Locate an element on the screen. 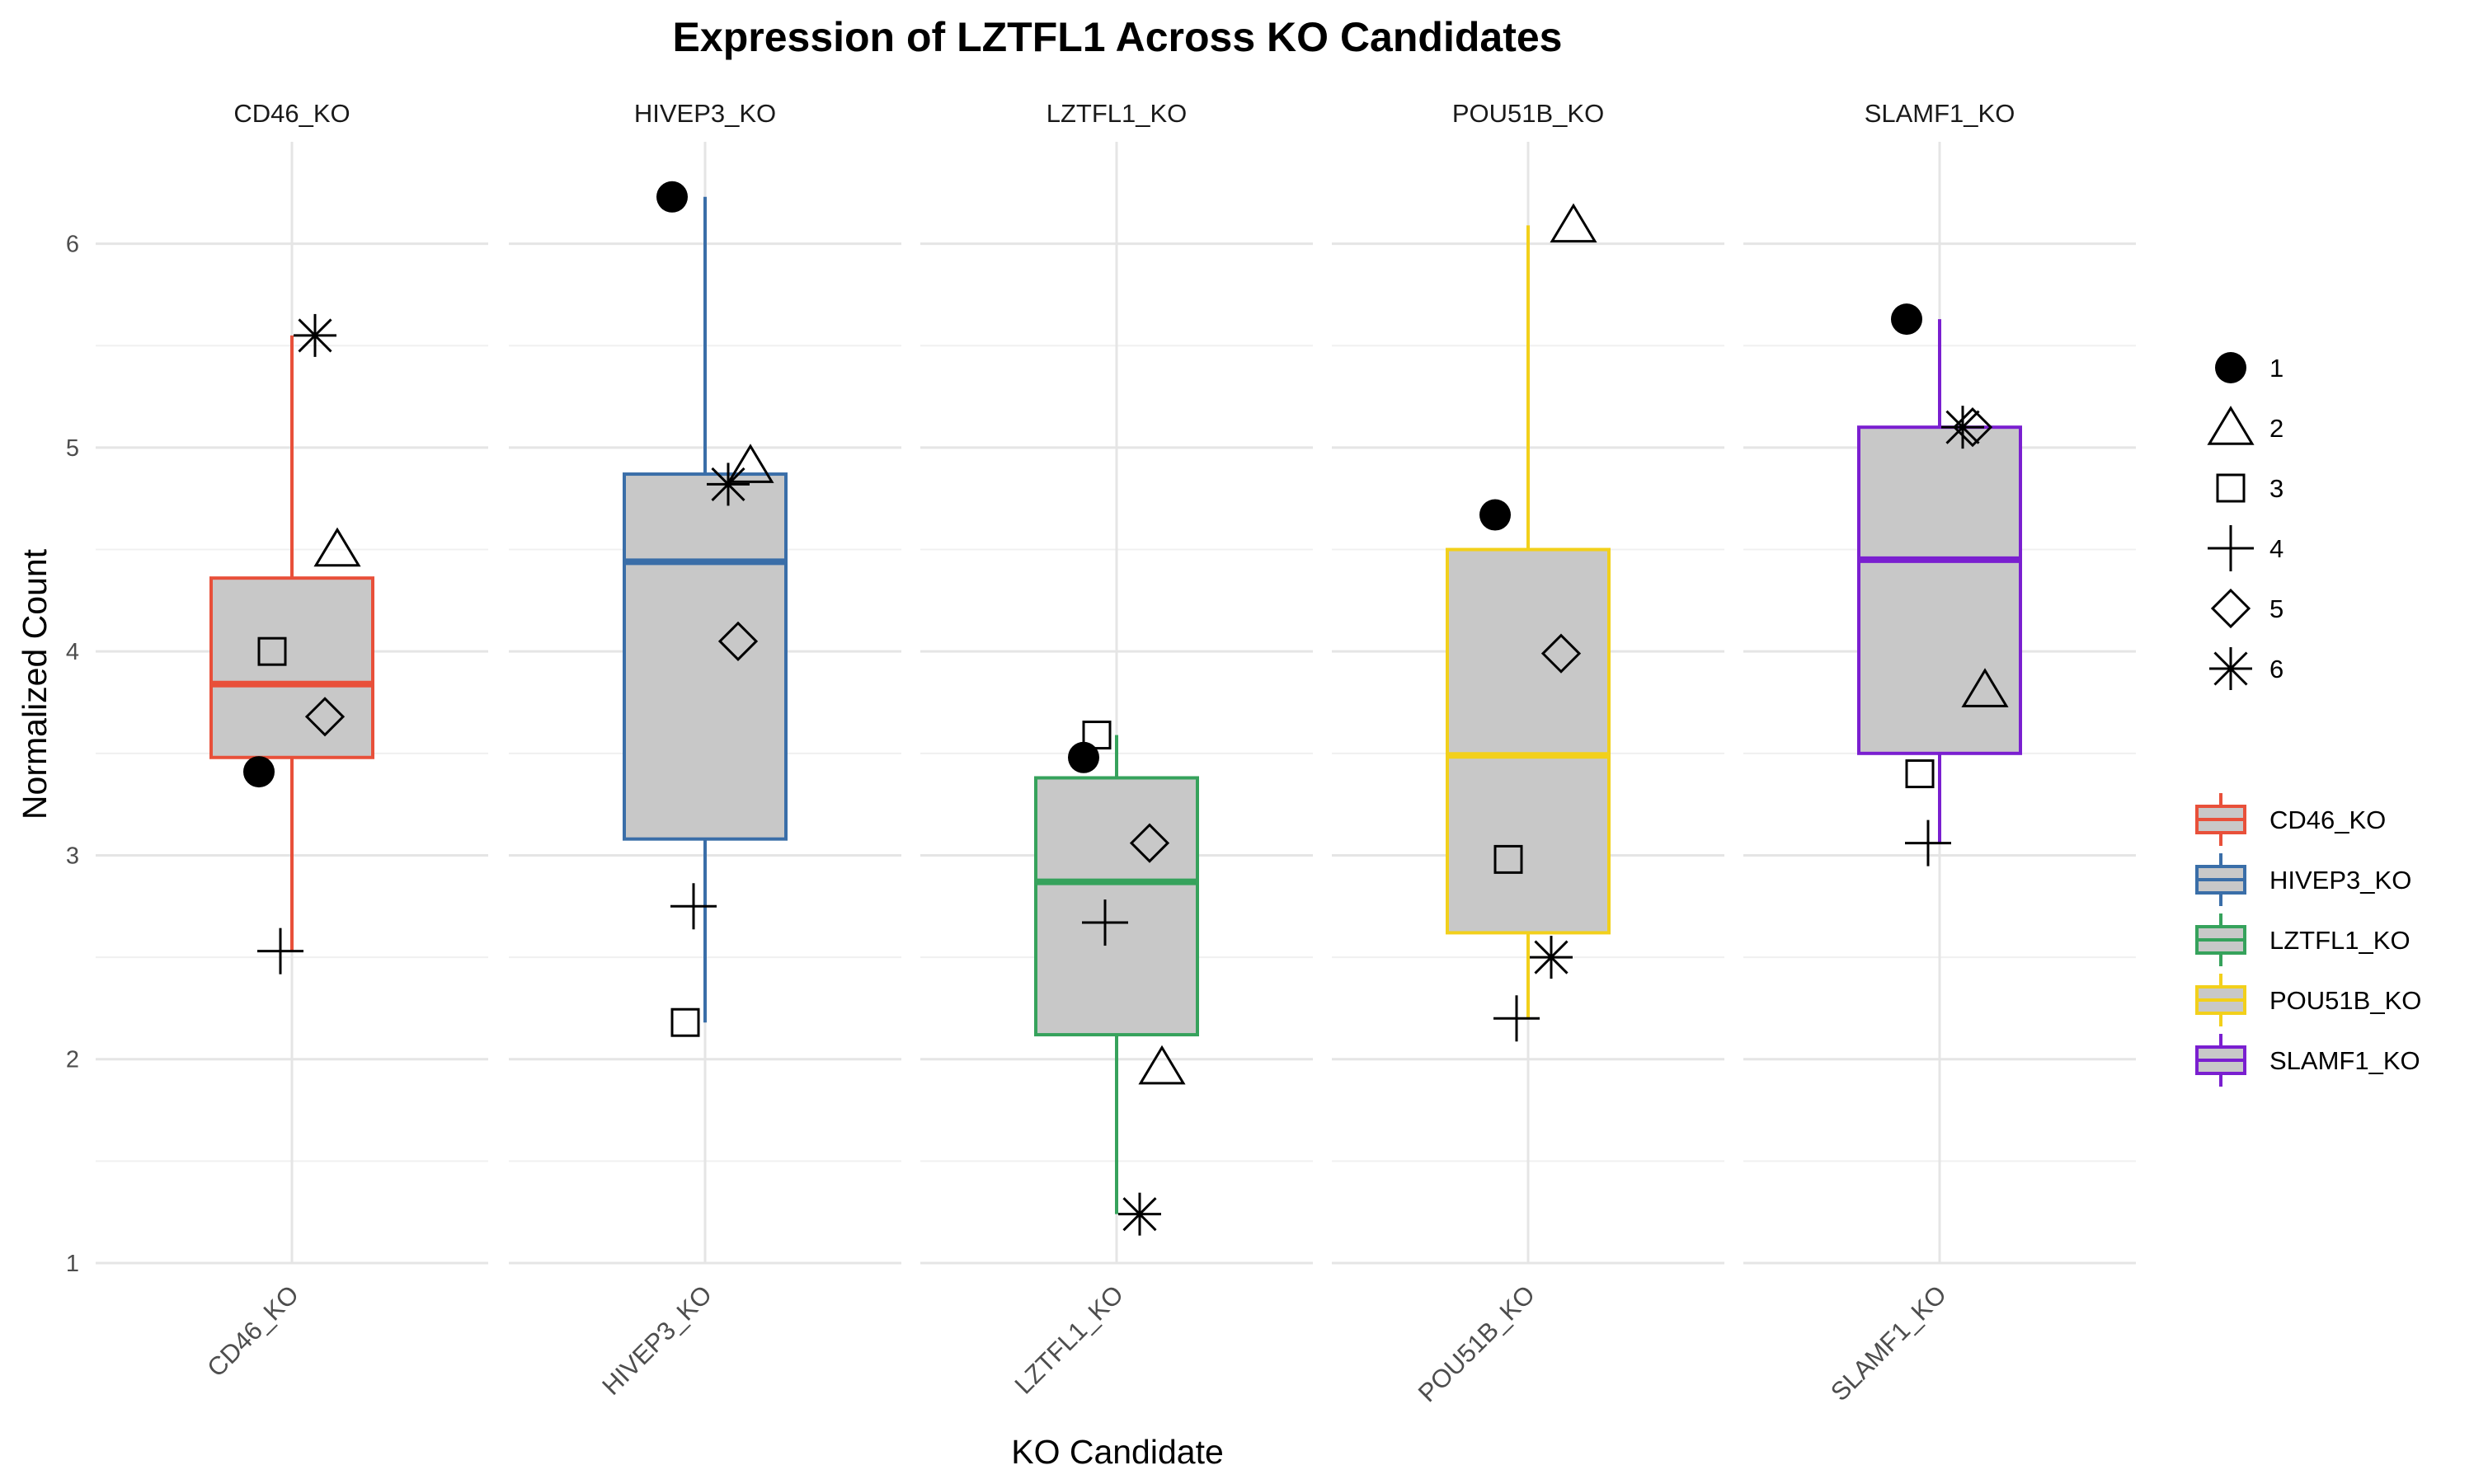 The image size is (2474, 1484). box-SLAMF1_KO is located at coordinates (1939, 581).